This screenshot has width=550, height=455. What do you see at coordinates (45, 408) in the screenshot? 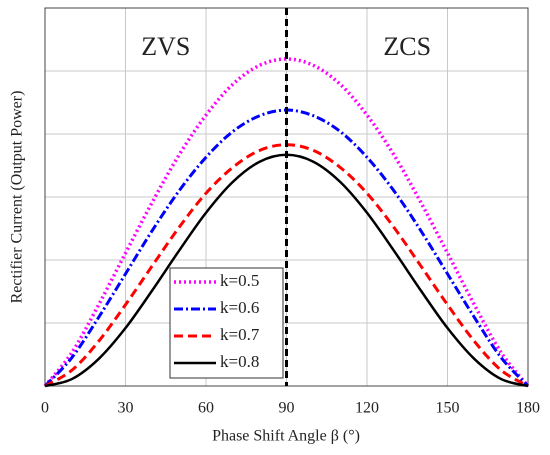
I see `x-tick-label: 0` at bounding box center [45, 408].